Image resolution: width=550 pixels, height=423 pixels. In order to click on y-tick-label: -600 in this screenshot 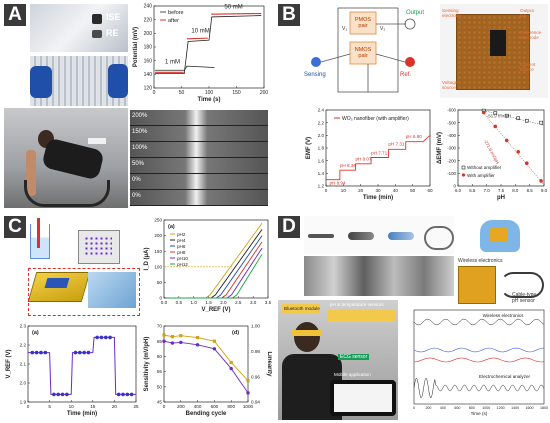, I will do `click(451, 110)`.